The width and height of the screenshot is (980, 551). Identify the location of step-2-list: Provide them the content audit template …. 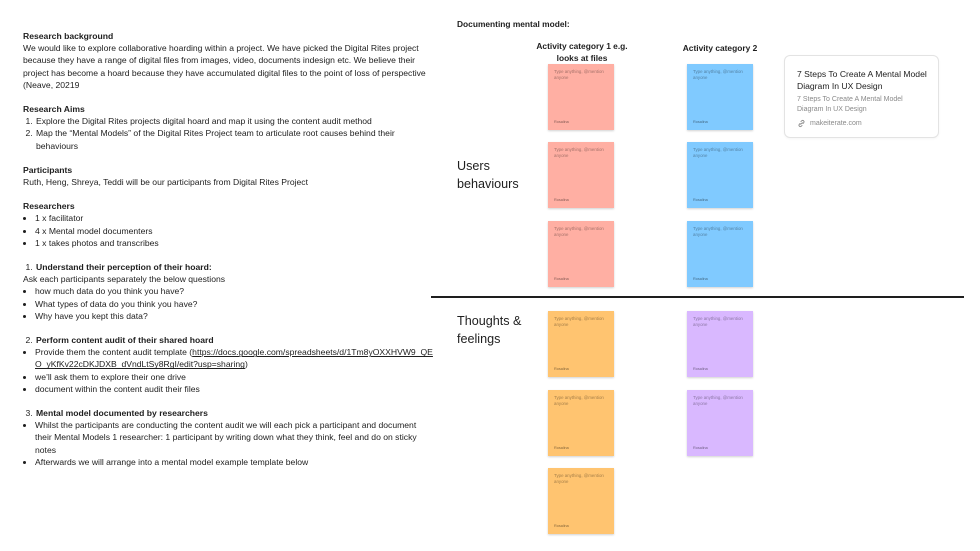
(228, 370).